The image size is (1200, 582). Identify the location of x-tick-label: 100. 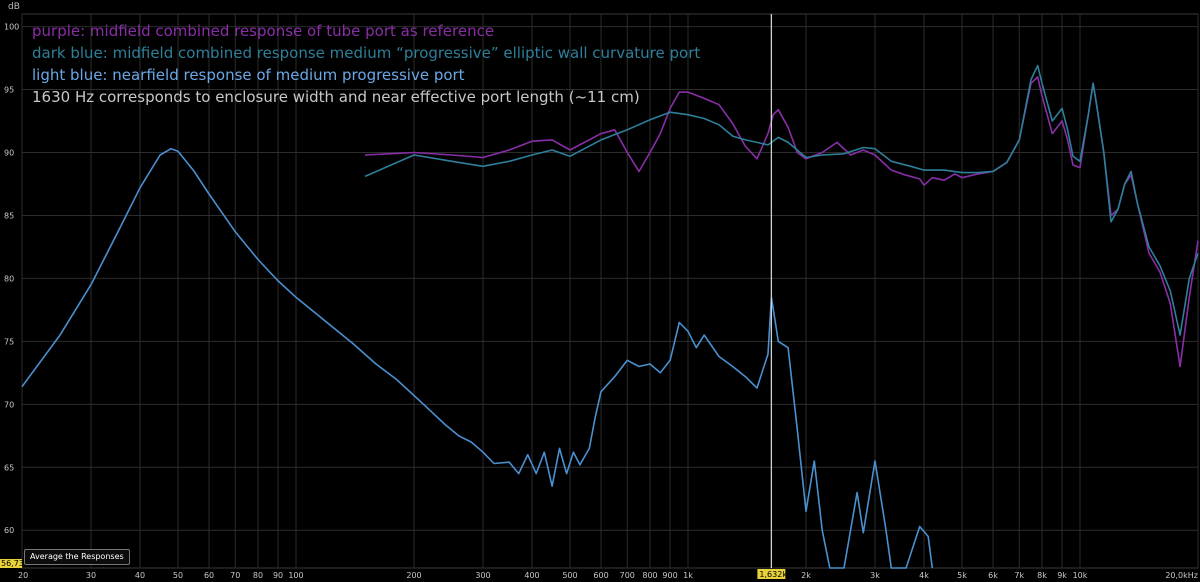
(295, 575).